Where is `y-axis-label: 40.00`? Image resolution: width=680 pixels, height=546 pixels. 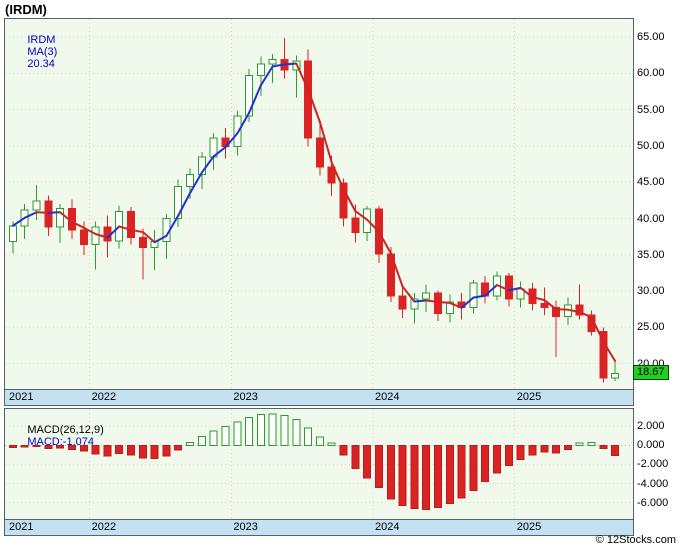
y-axis-label: 40.00 is located at coordinates (651, 218).